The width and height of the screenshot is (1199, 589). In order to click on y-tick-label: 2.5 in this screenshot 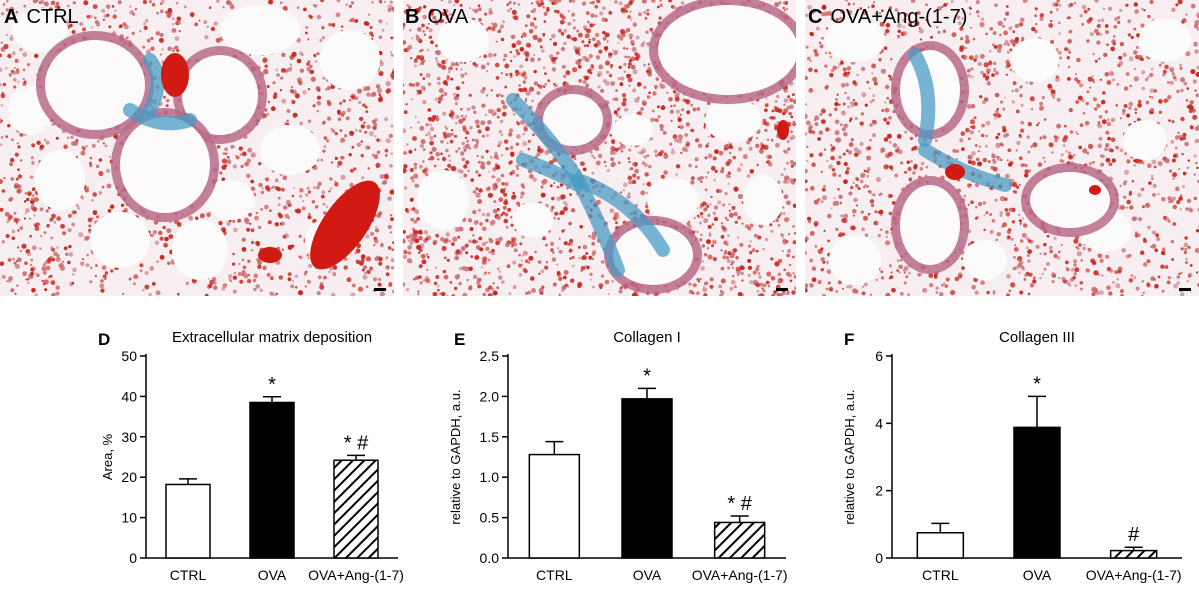, I will do `click(490, 356)`.